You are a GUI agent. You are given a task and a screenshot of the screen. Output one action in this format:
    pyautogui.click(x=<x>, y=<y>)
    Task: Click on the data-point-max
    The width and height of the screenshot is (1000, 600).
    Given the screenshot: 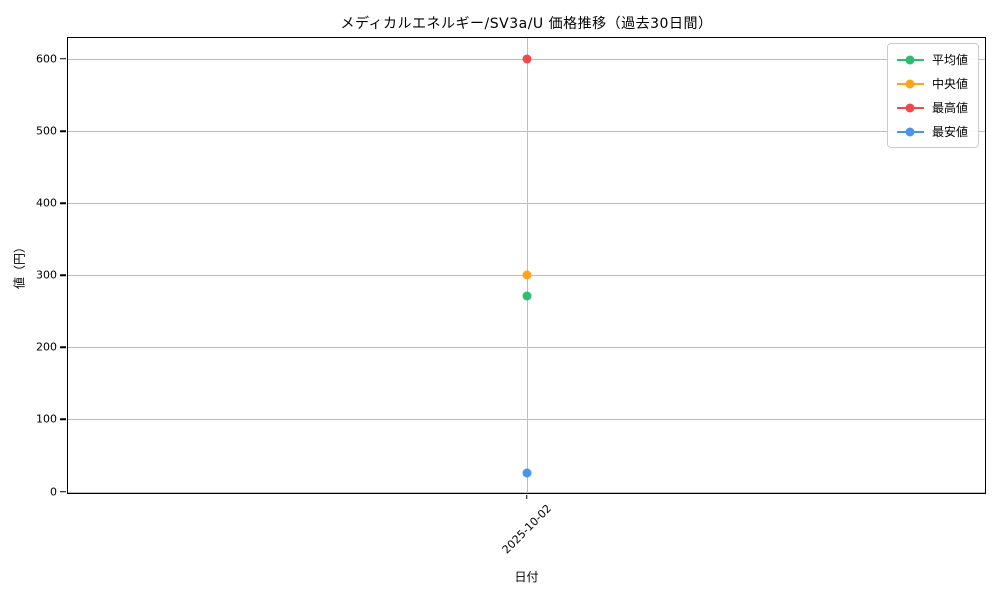 What is the action you would take?
    pyautogui.click(x=526, y=59)
    